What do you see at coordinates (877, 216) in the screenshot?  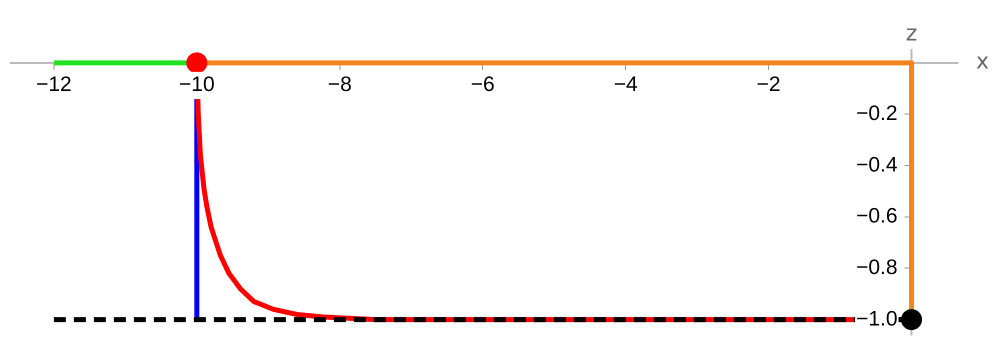 I see `y-tick-label: −0.6` at bounding box center [877, 216].